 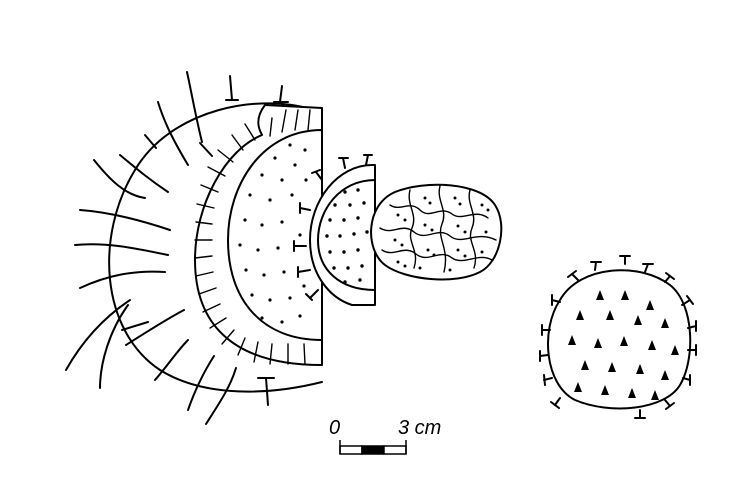 I want to click on cellular-core, so click(x=436, y=232).